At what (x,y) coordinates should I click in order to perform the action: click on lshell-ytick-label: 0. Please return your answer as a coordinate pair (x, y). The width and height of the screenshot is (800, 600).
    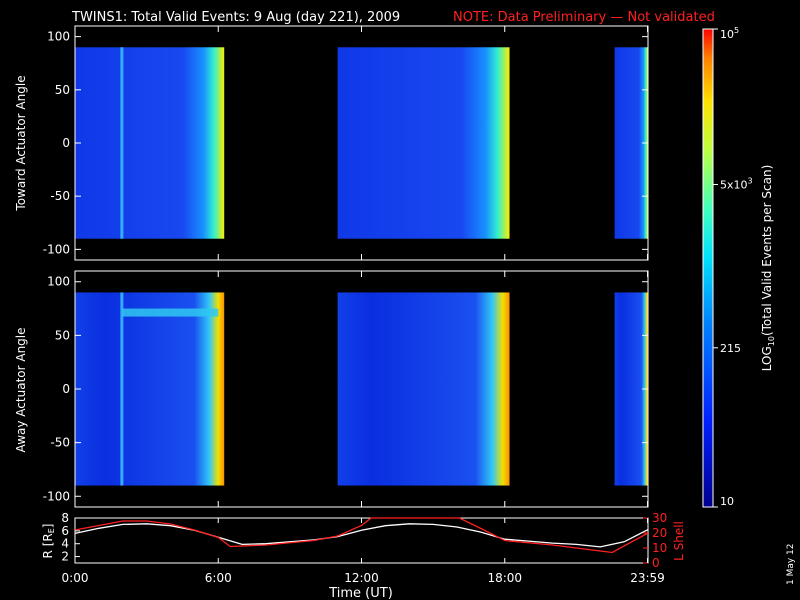
    Looking at the image, I should click on (656, 563).